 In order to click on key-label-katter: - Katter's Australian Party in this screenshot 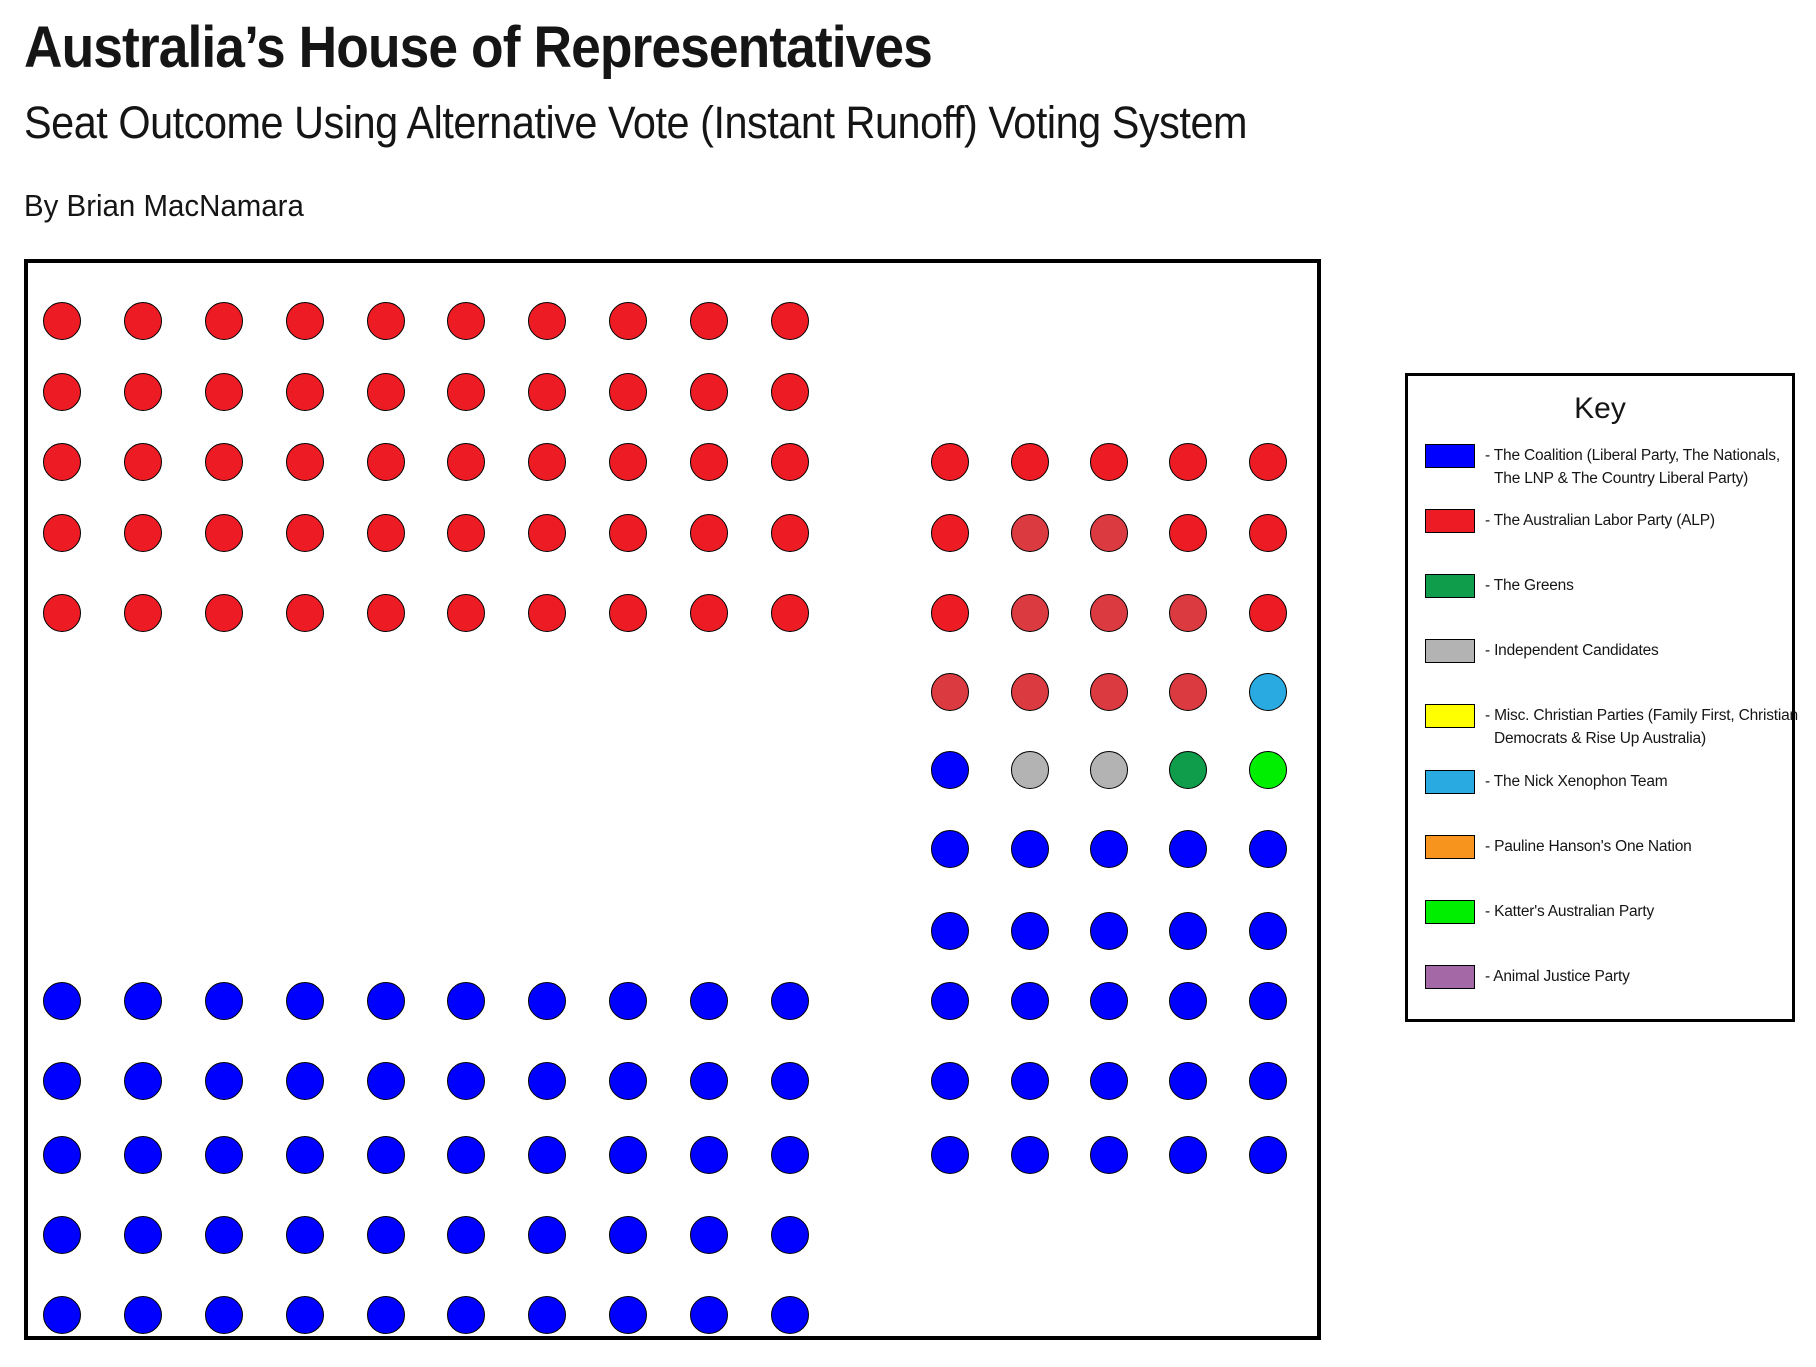, I will do `click(1569, 911)`.